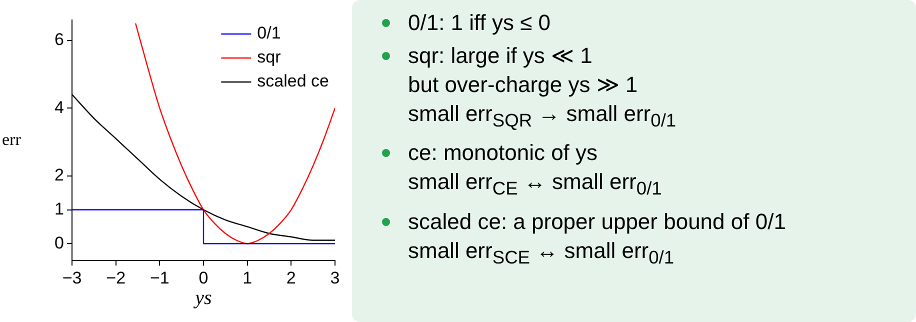  I want to click on text: ce: monotonic of ys small err$_{CE}$ ↔ small err$_{0/1}$, so click(535, 169).